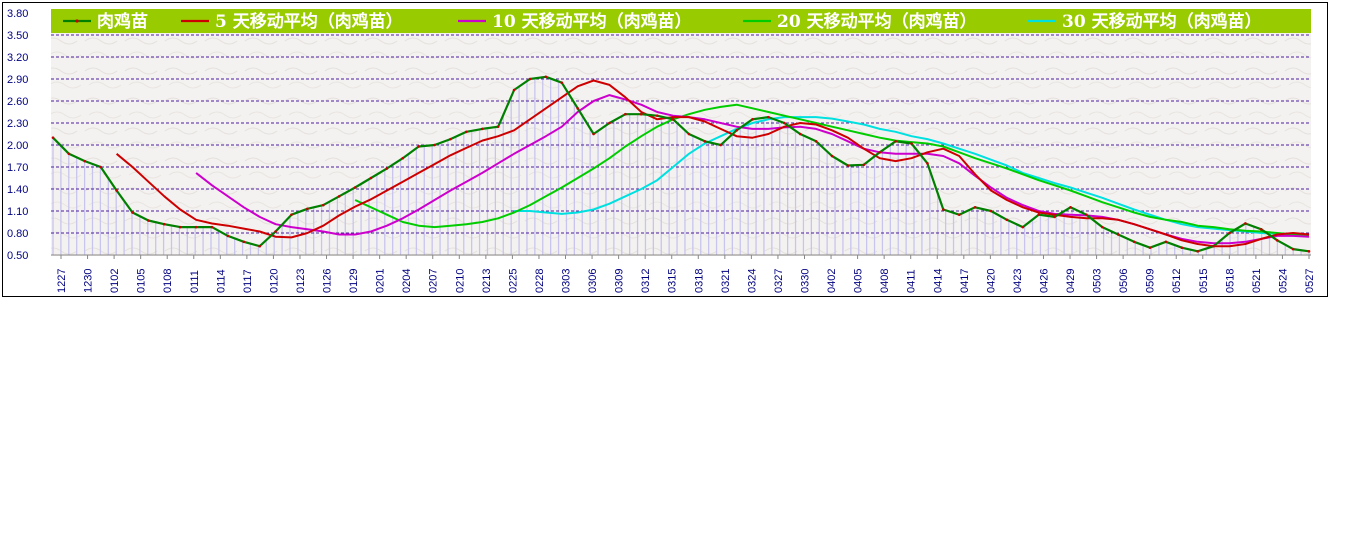  What do you see at coordinates (17, 190) in the screenshot?
I see `y-tick-label: 1.40` at bounding box center [17, 190].